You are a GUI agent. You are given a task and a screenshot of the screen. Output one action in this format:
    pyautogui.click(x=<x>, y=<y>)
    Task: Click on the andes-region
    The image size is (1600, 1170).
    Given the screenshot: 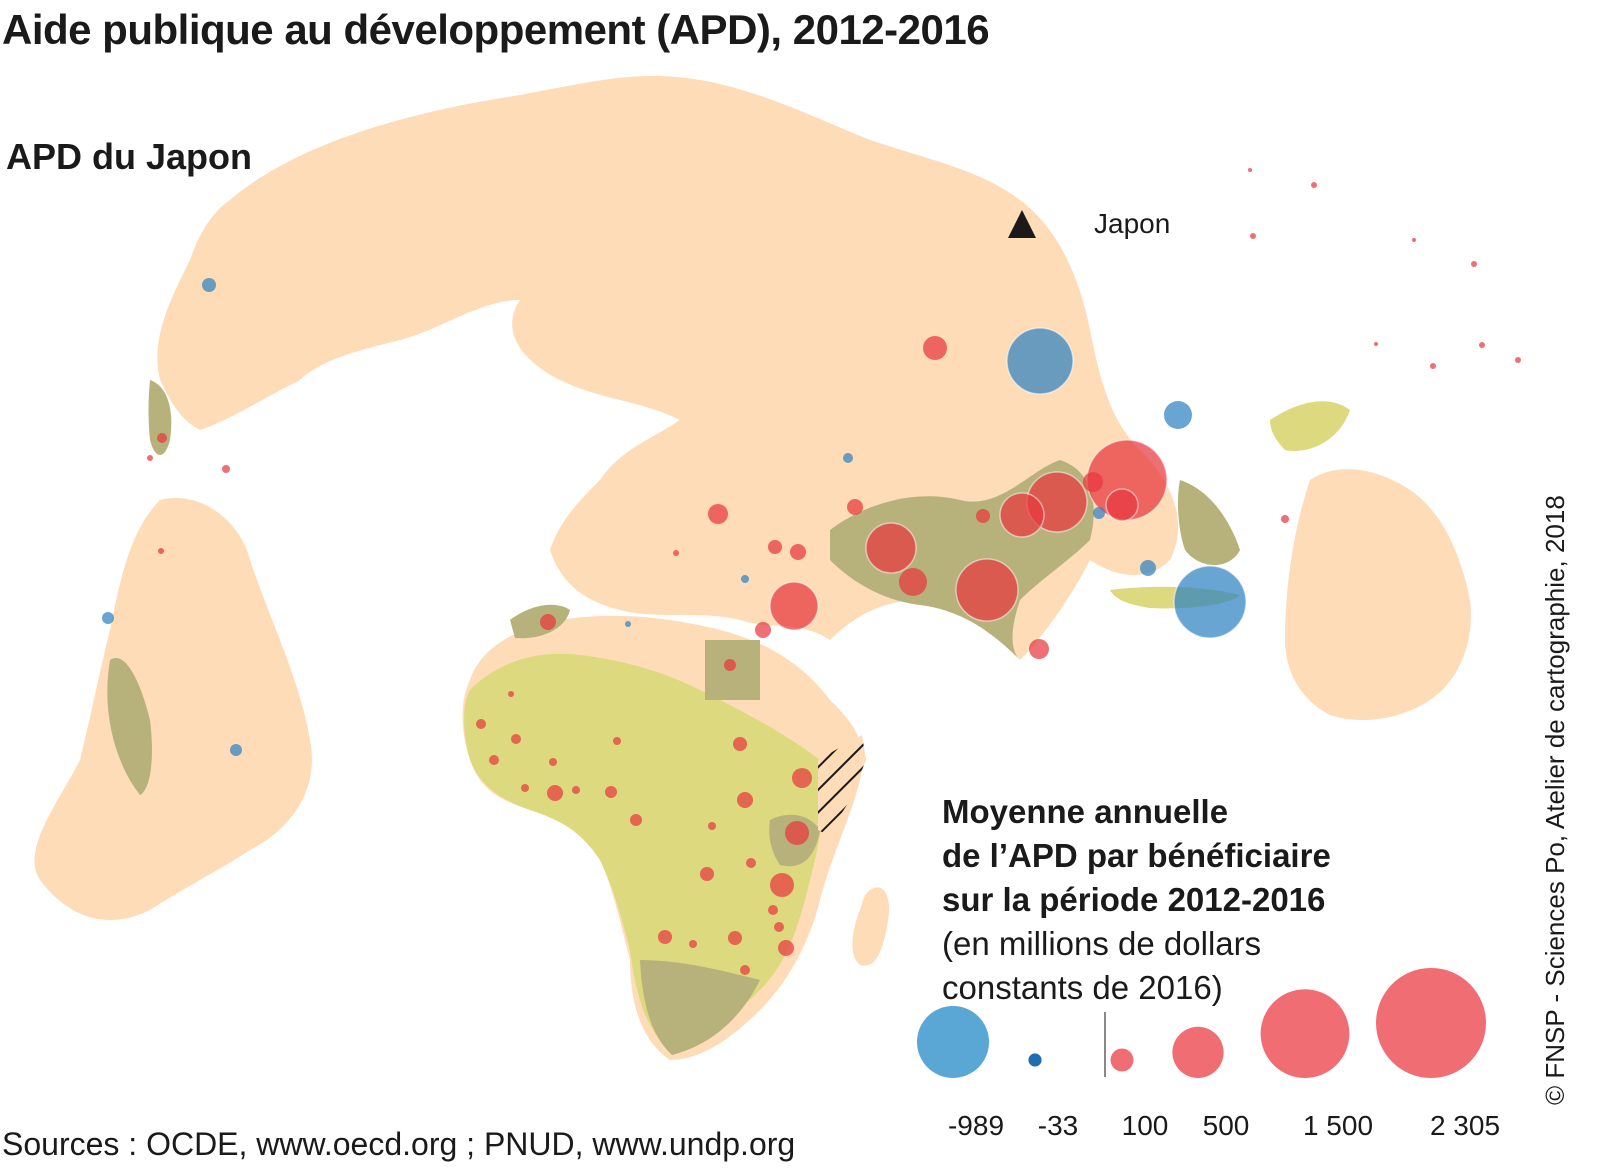 What is the action you would take?
    pyautogui.click(x=129, y=726)
    